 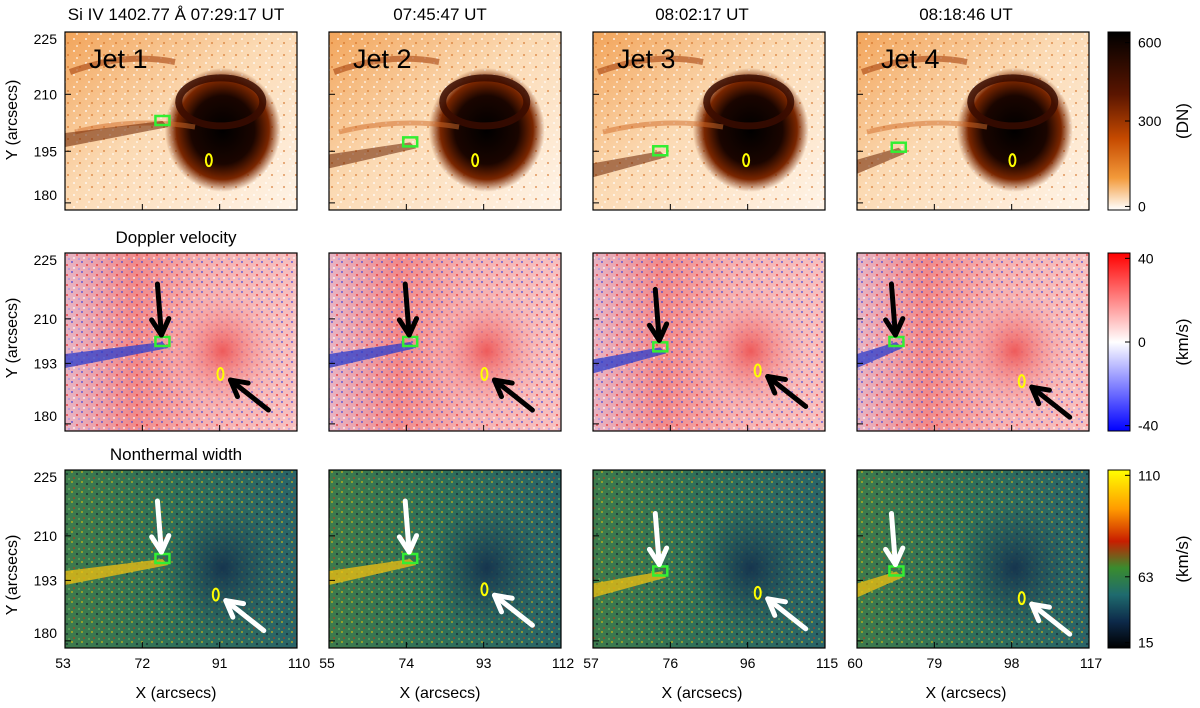 I want to click on x-axis-label-col4: X (arcsecs), so click(x=966, y=693).